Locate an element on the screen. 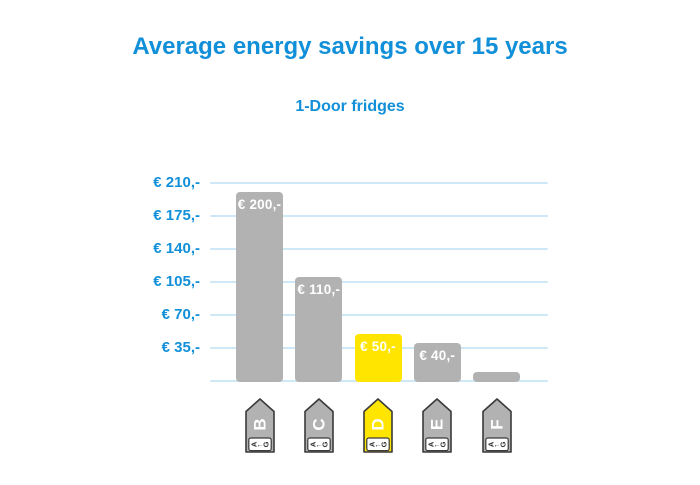 The width and height of the screenshot is (700, 485). page-title: Average energy savings over 15 years is located at coordinates (350, 46).